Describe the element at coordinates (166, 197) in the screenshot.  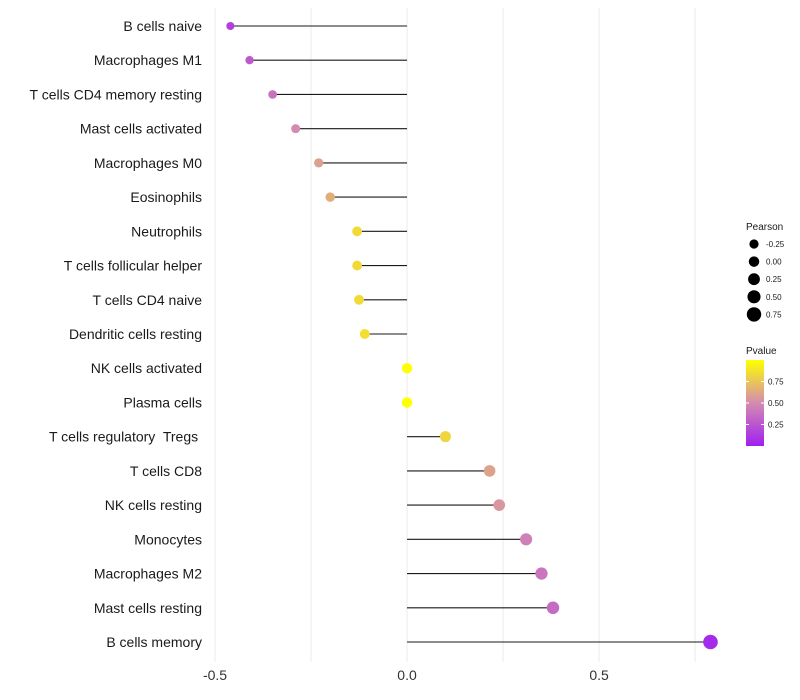
I see `category-label: Eosinophils` at that location.